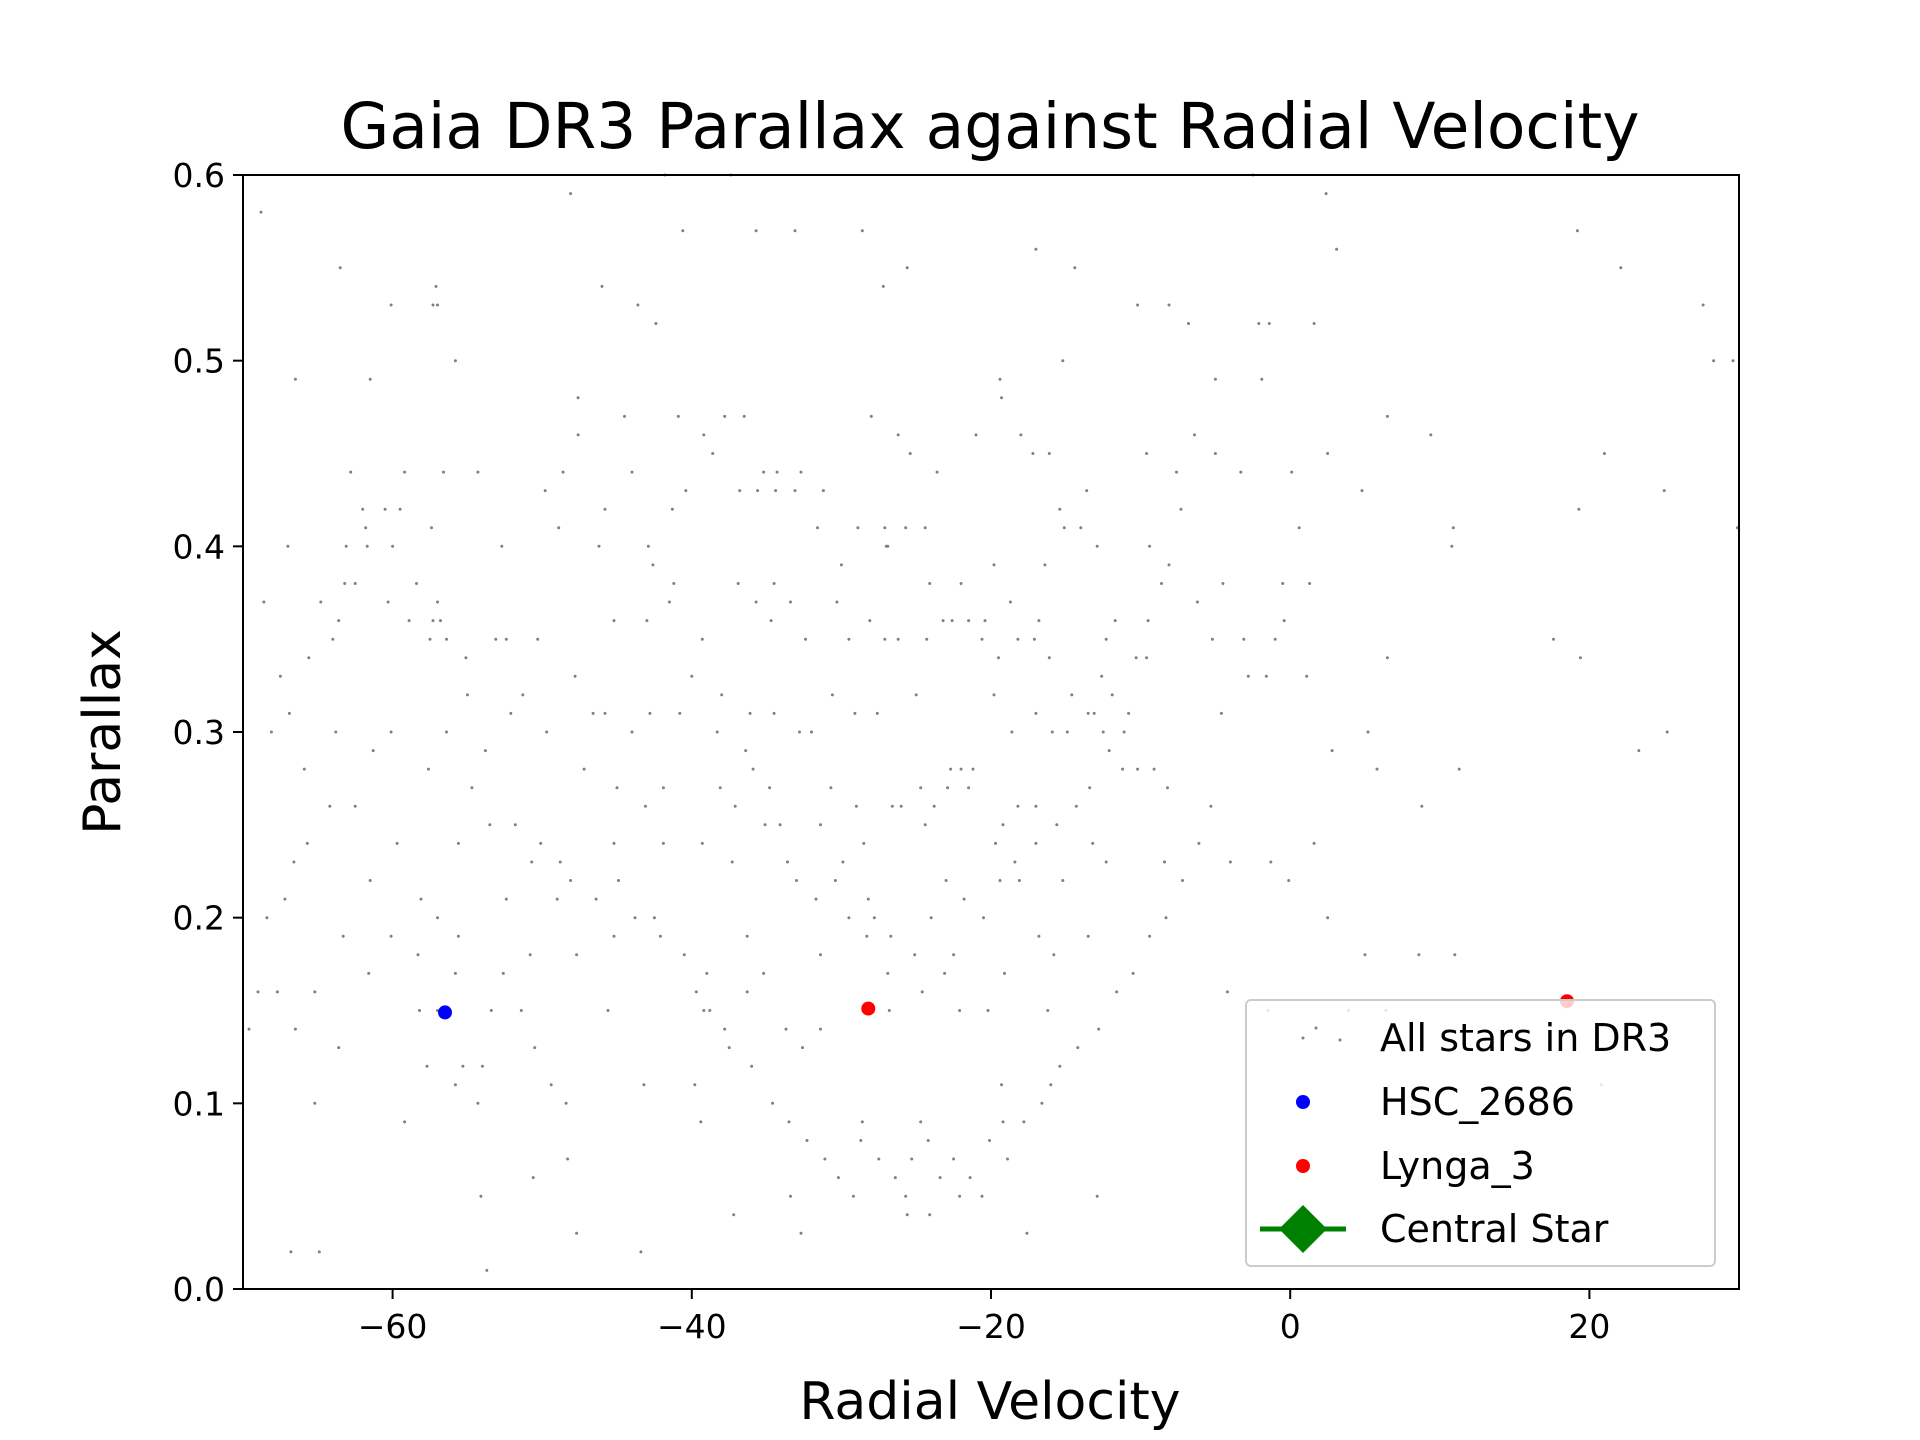 The width and height of the screenshot is (1920, 1440). I want to click on y-axis-label: Parallax, so click(103, 732).